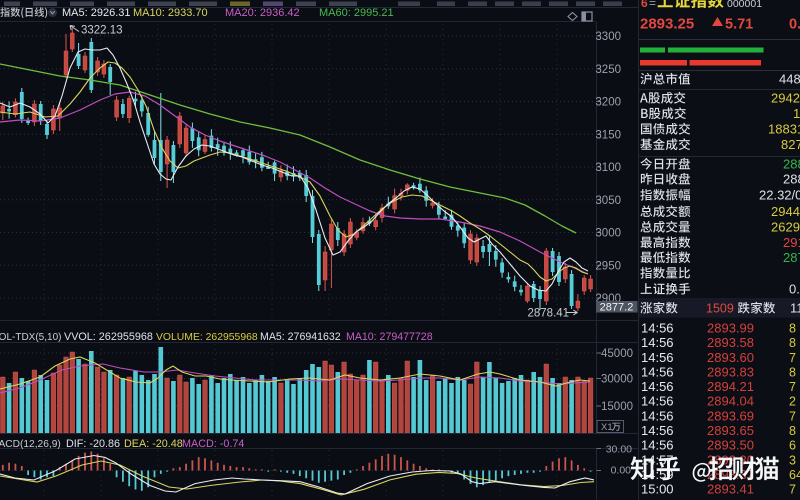  Describe the element at coordinates (608, 37) in the screenshot. I see `svg-text: 3300` at that location.